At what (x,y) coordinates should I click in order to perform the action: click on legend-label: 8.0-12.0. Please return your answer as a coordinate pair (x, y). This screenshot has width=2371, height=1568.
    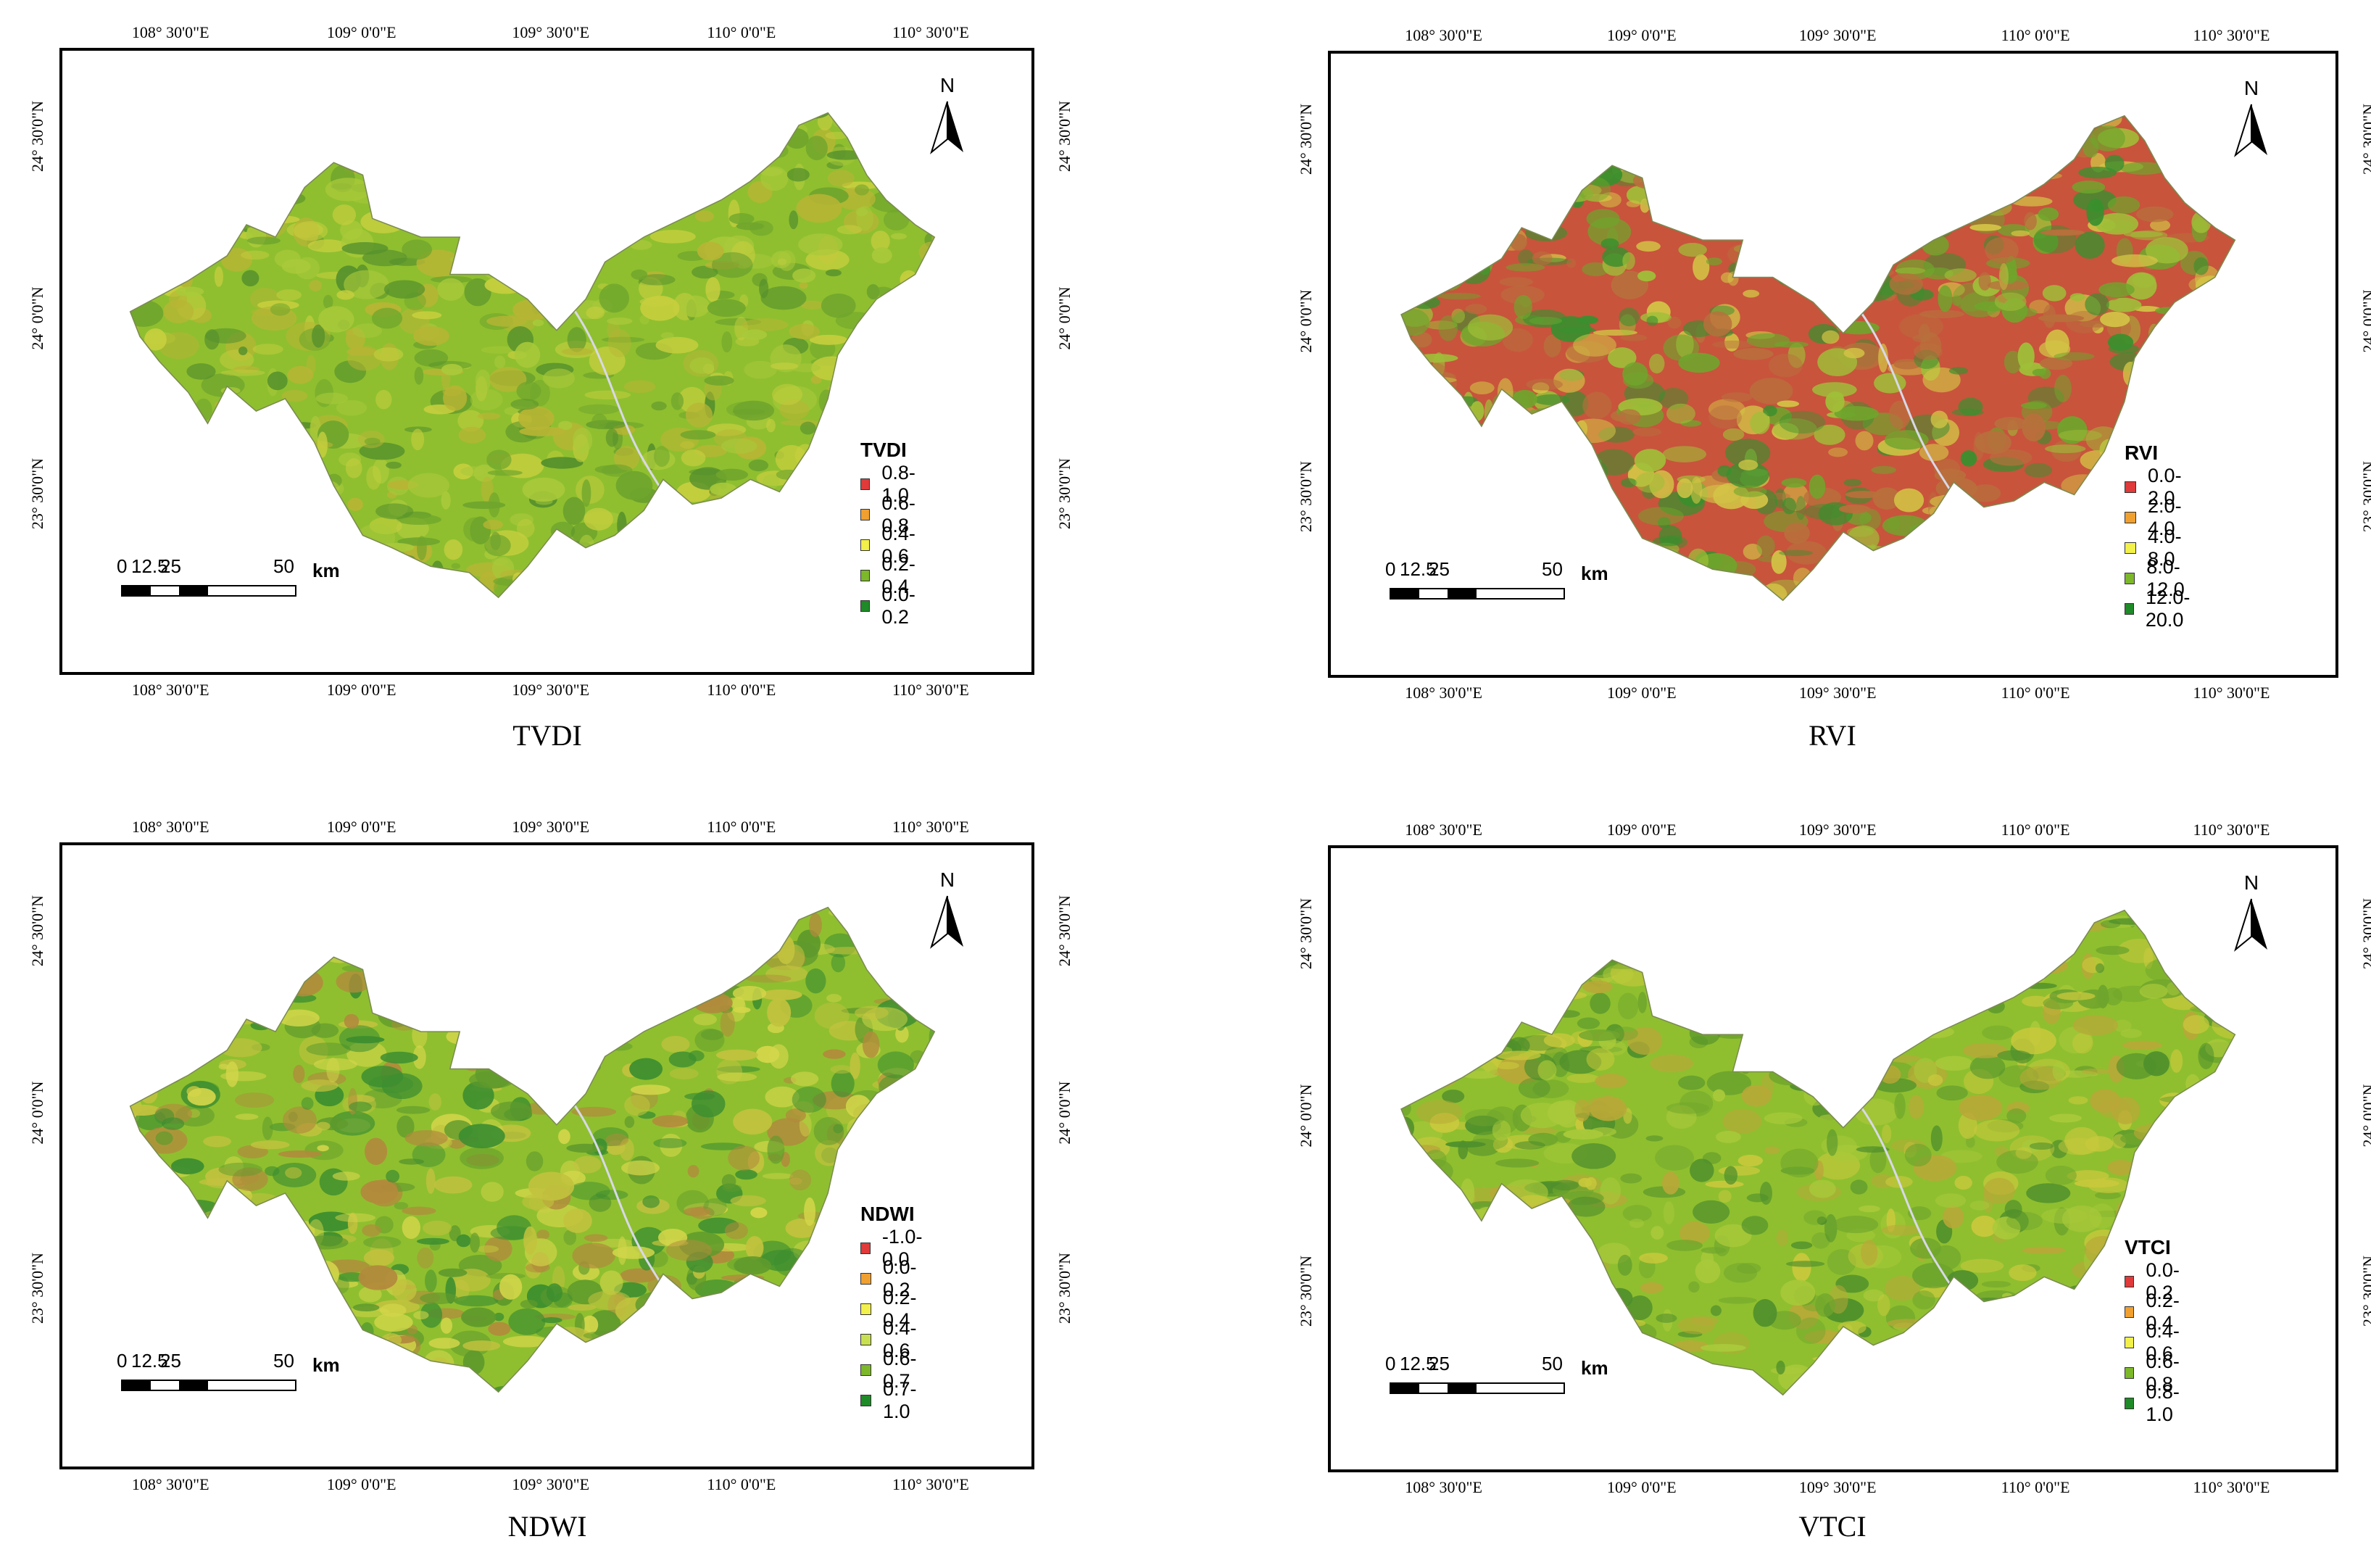
    Looking at the image, I should click on (2165, 578).